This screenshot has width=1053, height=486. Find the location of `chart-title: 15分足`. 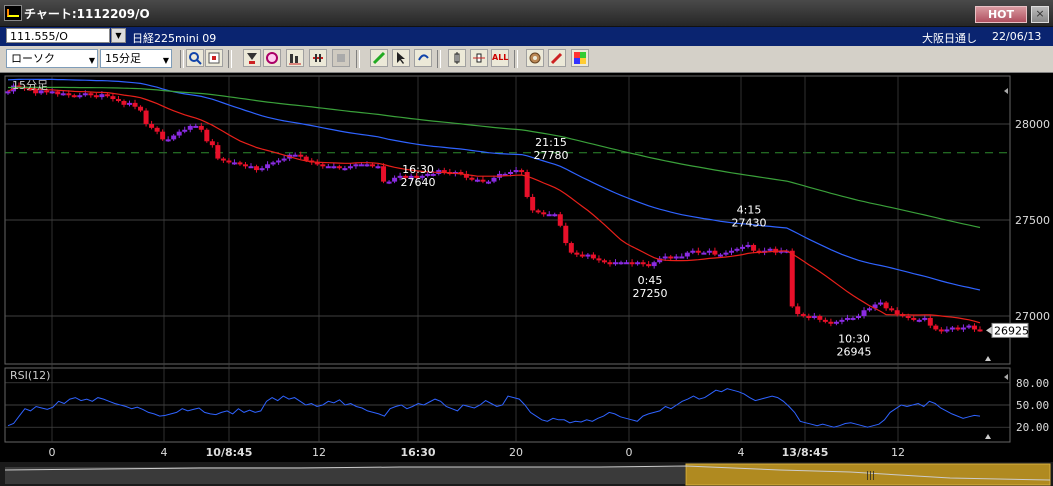

chart-title: 15分足 is located at coordinates (30, 85).